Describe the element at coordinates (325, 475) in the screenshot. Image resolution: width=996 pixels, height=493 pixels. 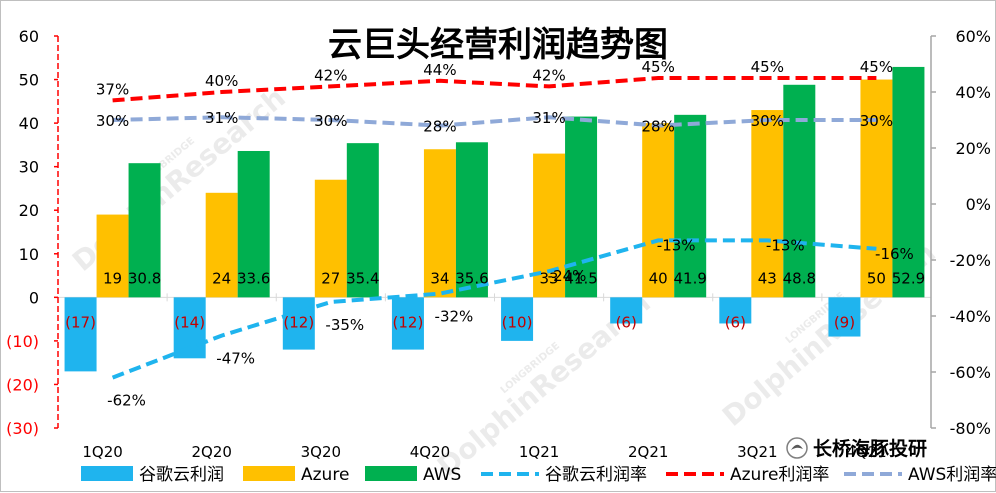
I see `legend-label: Azure` at that location.